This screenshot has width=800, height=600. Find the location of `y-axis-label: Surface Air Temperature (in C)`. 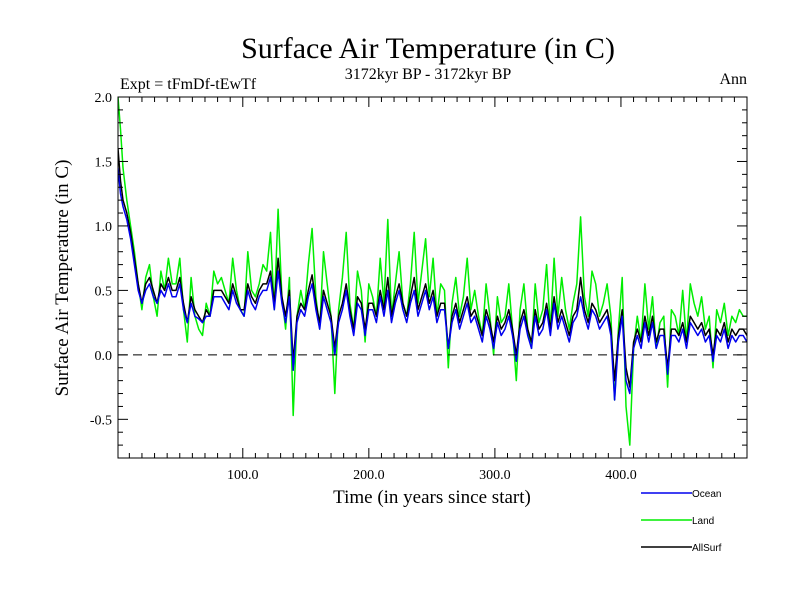

y-axis-label: Surface Air Temperature (in C) is located at coordinates (62, 278).